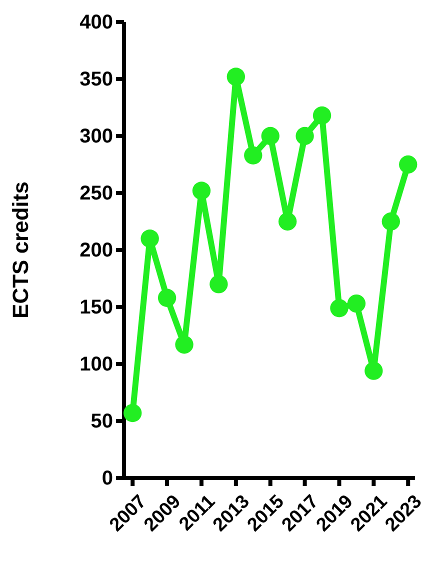  Describe the element at coordinates (96, 364) in the screenshot. I see `y-tick-label: 100` at that location.